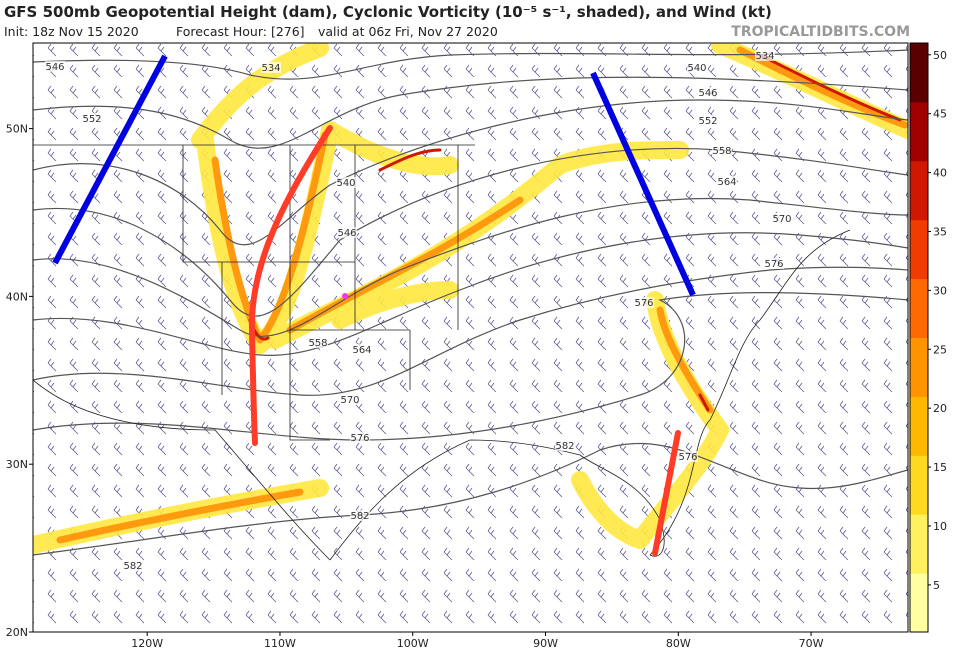 Image resolution: width=960 pixels, height=656 pixels. Describe the element at coordinates (811, 643) in the screenshot. I see `lon-label: 70W` at that location.